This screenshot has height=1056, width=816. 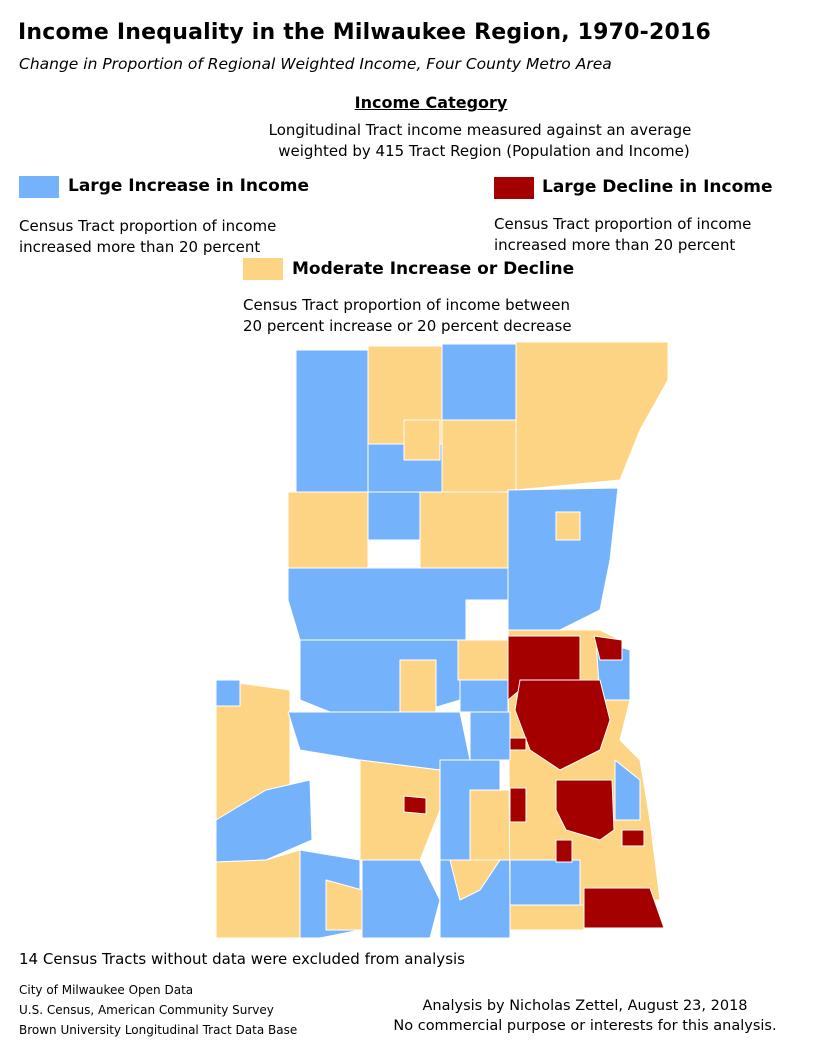 What do you see at coordinates (431, 102) in the screenshot?
I see `legend-header: Income Category` at bounding box center [431, 102].